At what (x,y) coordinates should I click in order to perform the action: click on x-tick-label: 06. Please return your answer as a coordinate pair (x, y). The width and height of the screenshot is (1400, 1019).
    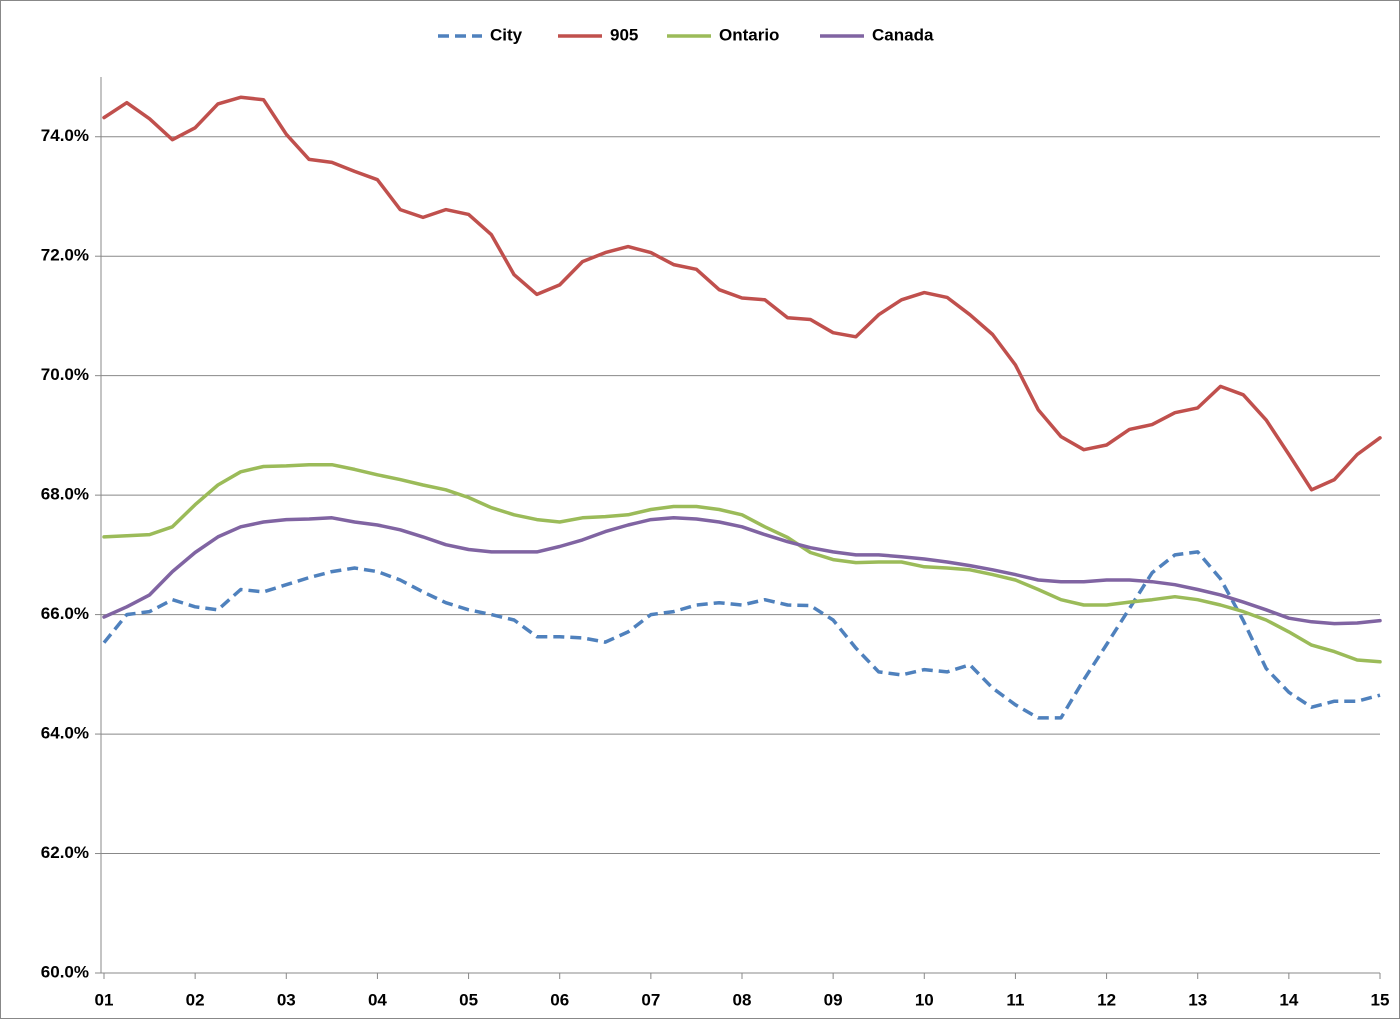
    Looking at the image, I should click on (559, 999).